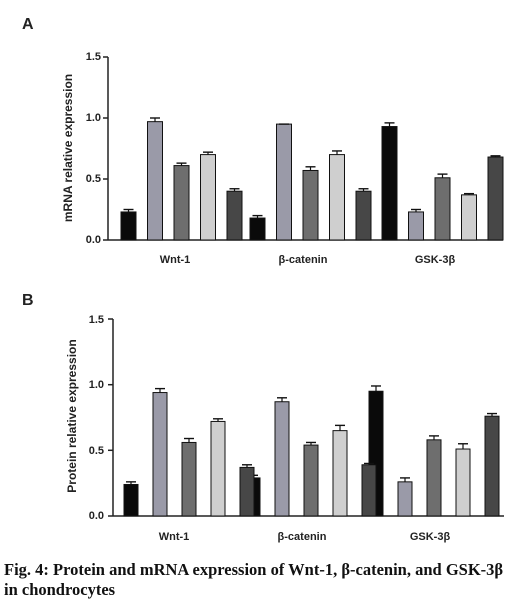 Image resolution: width=524 pixels, height=610 pixels. Describe the element at coordinates (93, 179) in the screenshot. I see `panel-a-ytick-1: 0.5` at that location.